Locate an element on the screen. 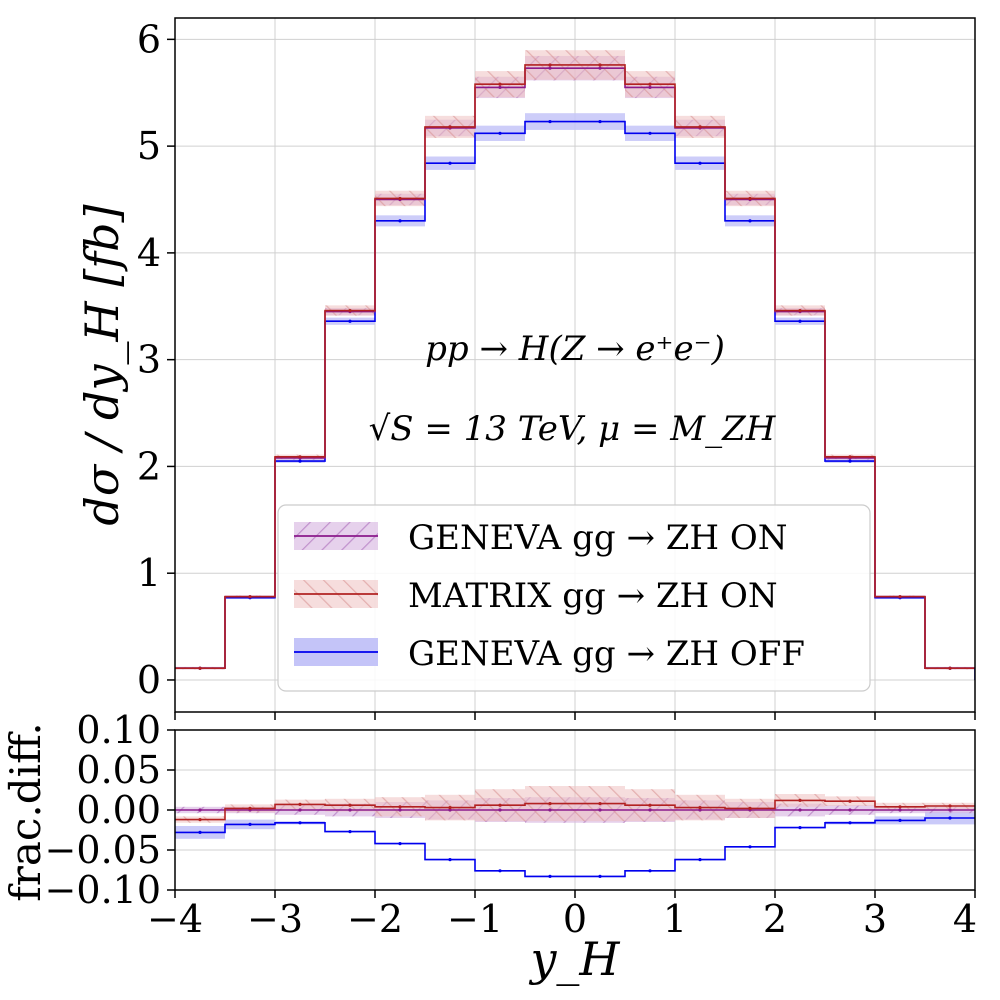 The height and width of the screenshot is (1000, 1000). x-axis-label: y_H is located at coordinates (574, 959).